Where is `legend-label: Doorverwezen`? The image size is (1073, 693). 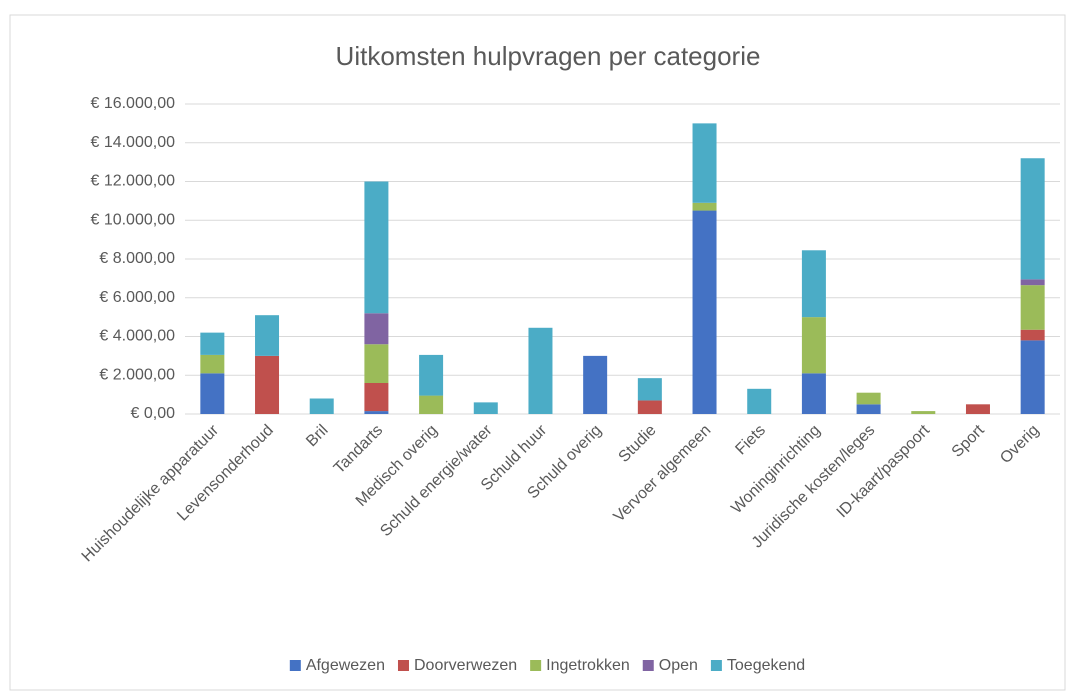
legend-label: Doorverwezen is located at coordinates (465, 665).